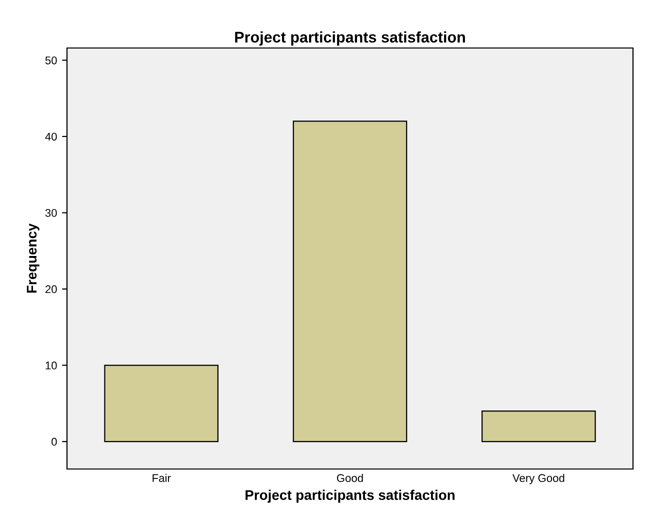 The width and height of the screenshot is (645, 524). What do you see at coordinates (51, 366) in the screenshot?
I see `y-tick-label: 10` at bounding box center [51, 366].